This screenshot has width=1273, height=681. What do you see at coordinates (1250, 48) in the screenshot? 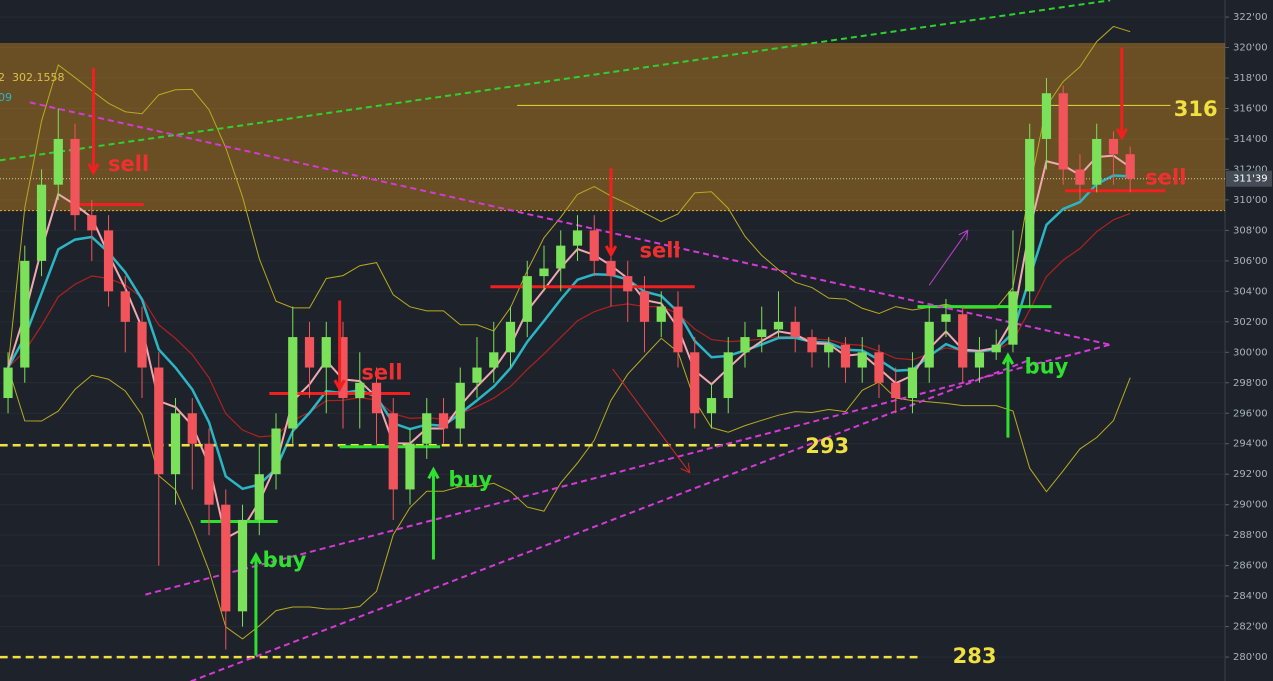
I see `y-tick-label: 320'00` at bounding box center [1250, 48].